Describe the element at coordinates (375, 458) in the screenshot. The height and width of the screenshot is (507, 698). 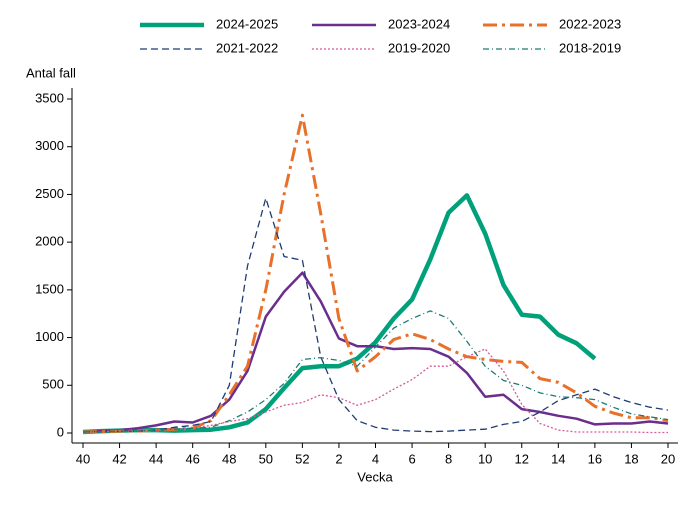
I see `x-tick-label: 4` at that location.